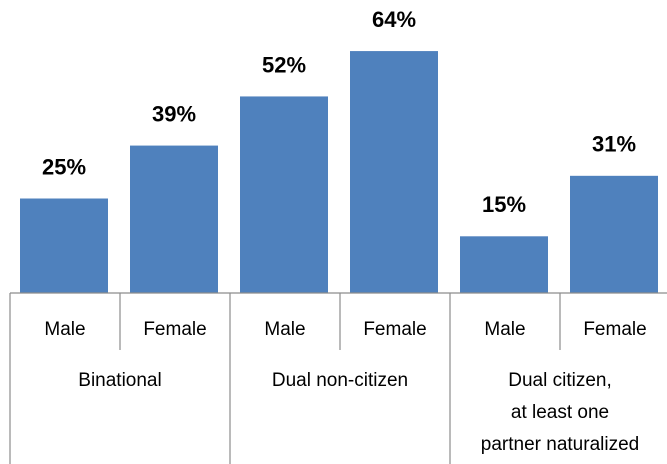 The width and height of the screenshot is (667, 464). What do you see at coordinates (394, 19) in the screenshot?
I see `data-label: 64%` at bounding box center [394, 19].